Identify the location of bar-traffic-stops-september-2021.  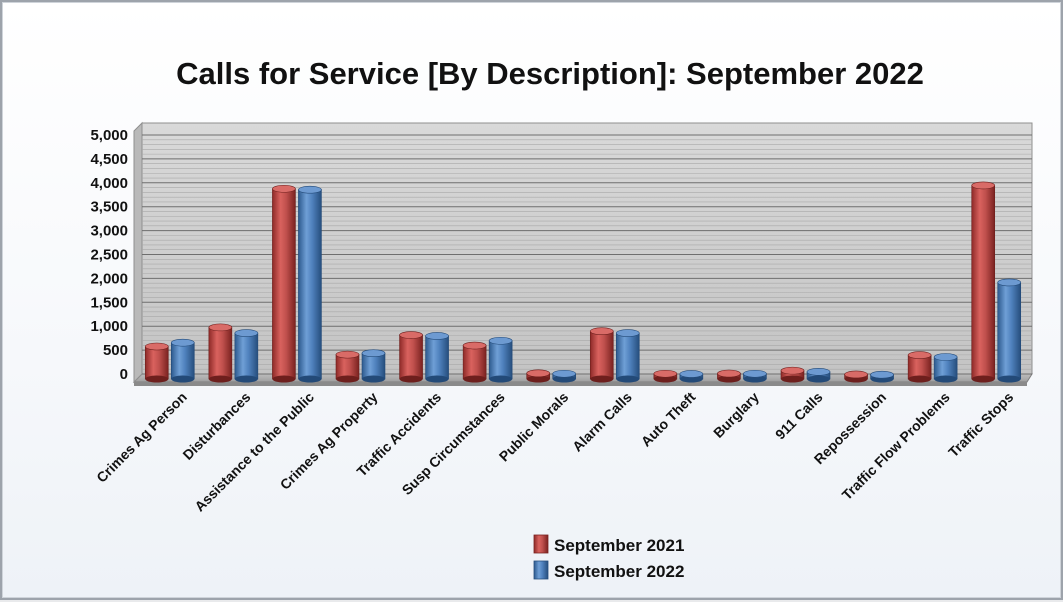
(983, 282).